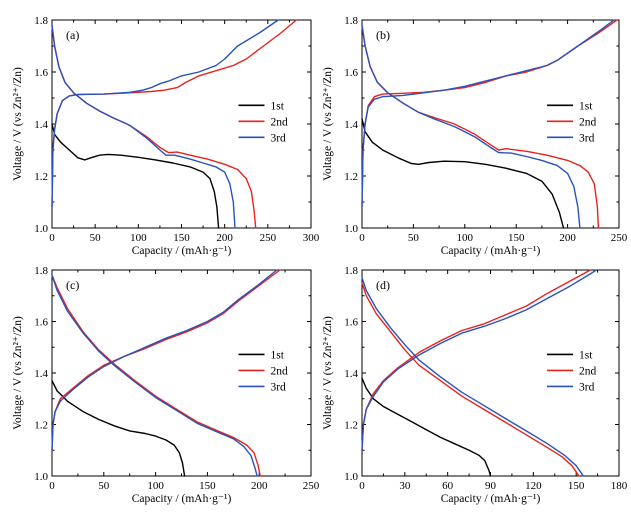  I want to click on x-tick-label: 30, so click(405, 486).